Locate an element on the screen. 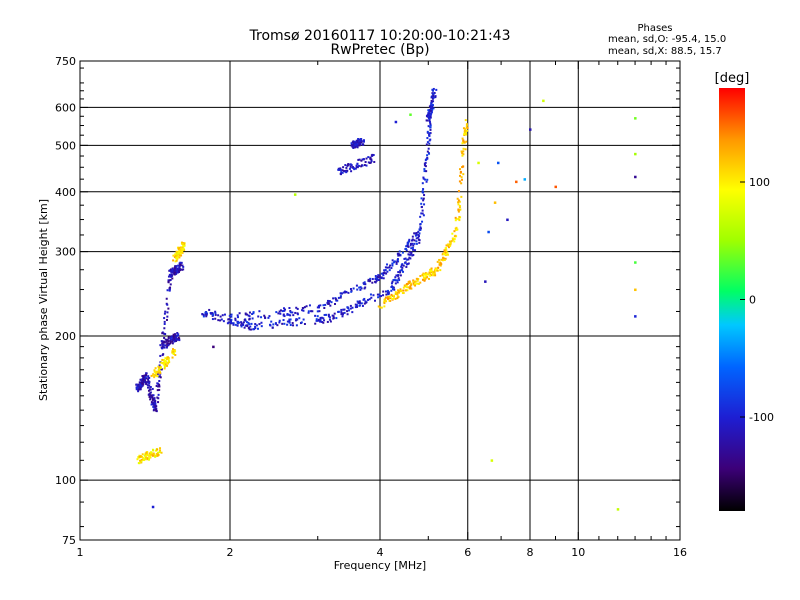  chart-subtitle: RwPretec (Bp) is located at coordinates (379, 50).